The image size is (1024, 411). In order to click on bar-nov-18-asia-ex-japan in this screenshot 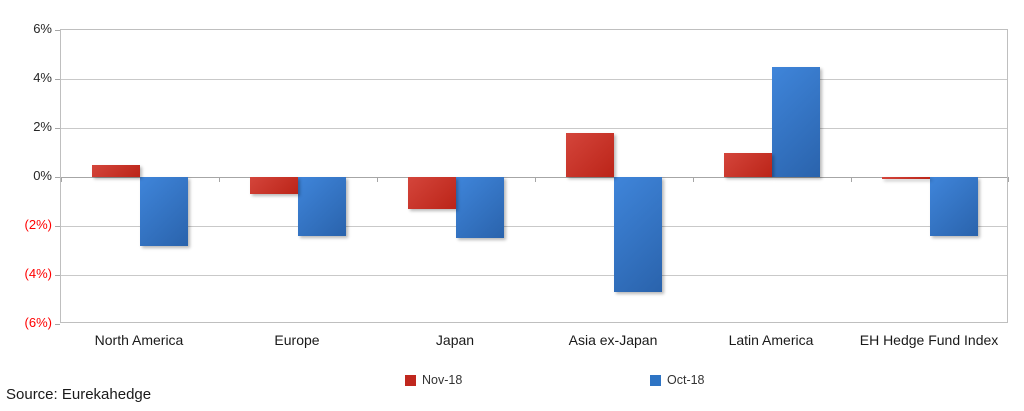, I will do `click(590, 154)`.